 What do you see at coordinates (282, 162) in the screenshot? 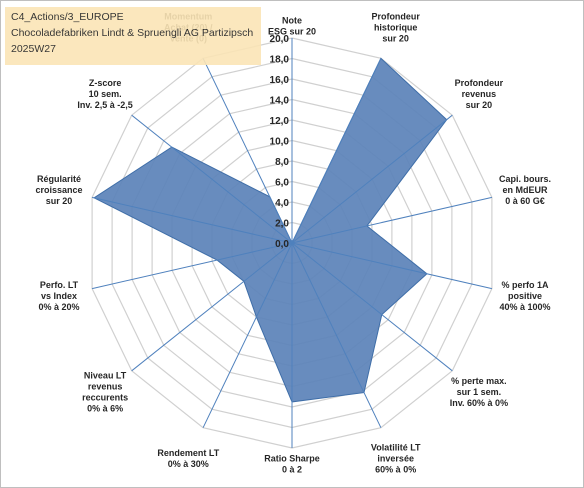
I see `tick-label: 8,0` at bounding box center [282, 162].